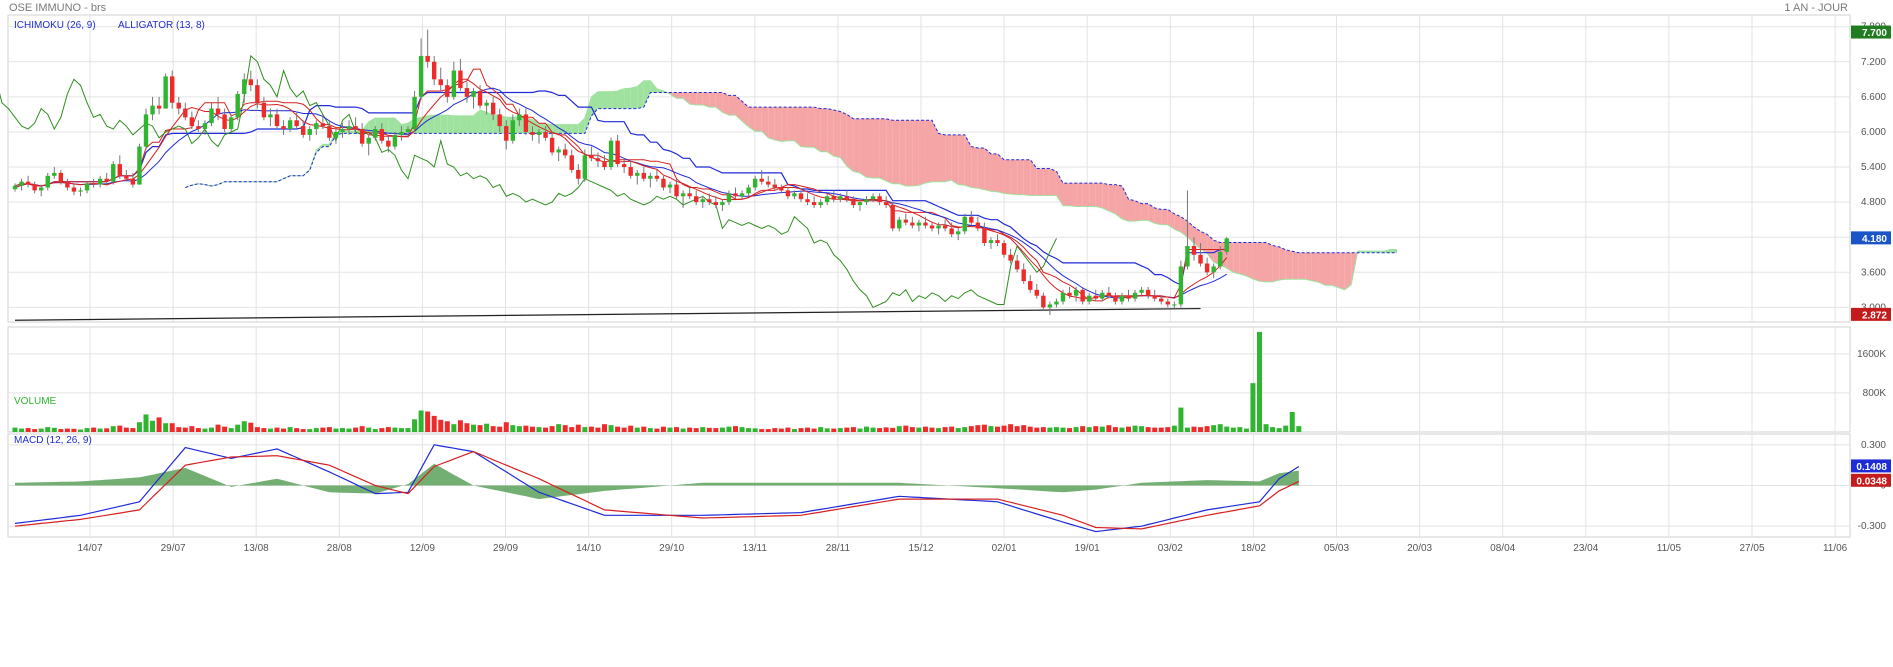  What do you see at coordinates (920, 548) in the screenshot?
I see `x-tick-label: 15/12` at bounding box center [920, 548].